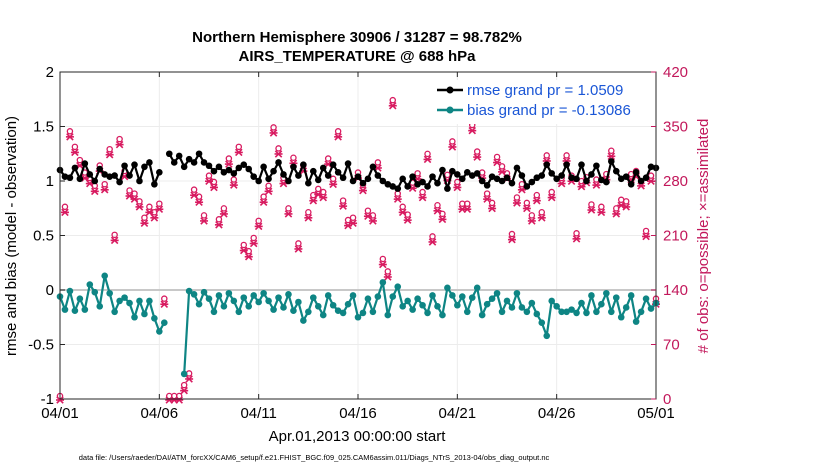  I want to click on legend-bias-marker, so click(450, 110).